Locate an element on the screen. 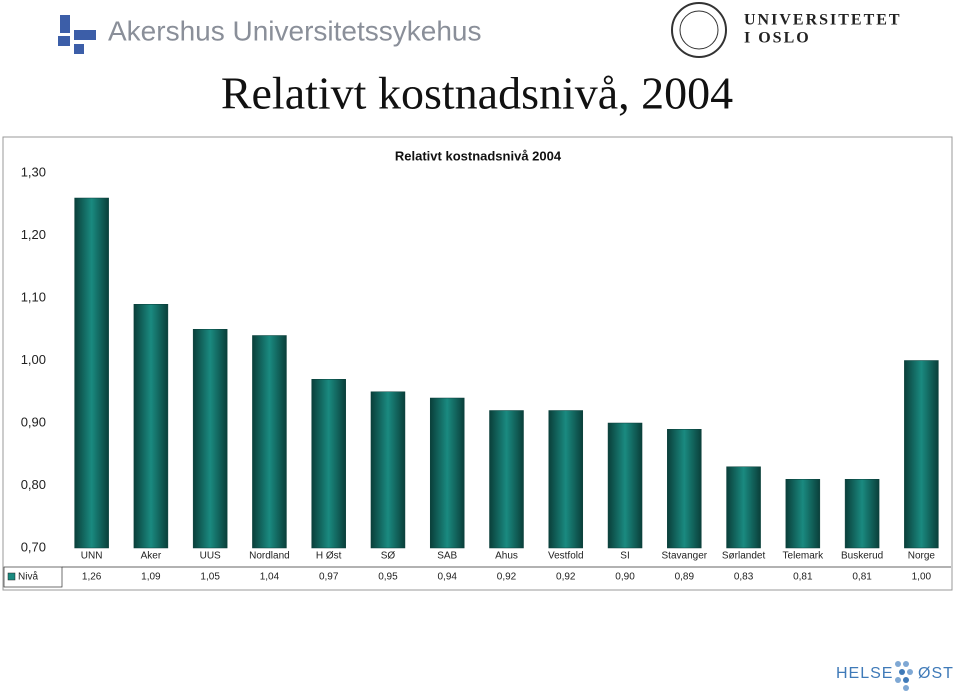 The height and width of the screenshot is (700, 960). x-tick-label: Vestfold is located at coordinates (566, 556).